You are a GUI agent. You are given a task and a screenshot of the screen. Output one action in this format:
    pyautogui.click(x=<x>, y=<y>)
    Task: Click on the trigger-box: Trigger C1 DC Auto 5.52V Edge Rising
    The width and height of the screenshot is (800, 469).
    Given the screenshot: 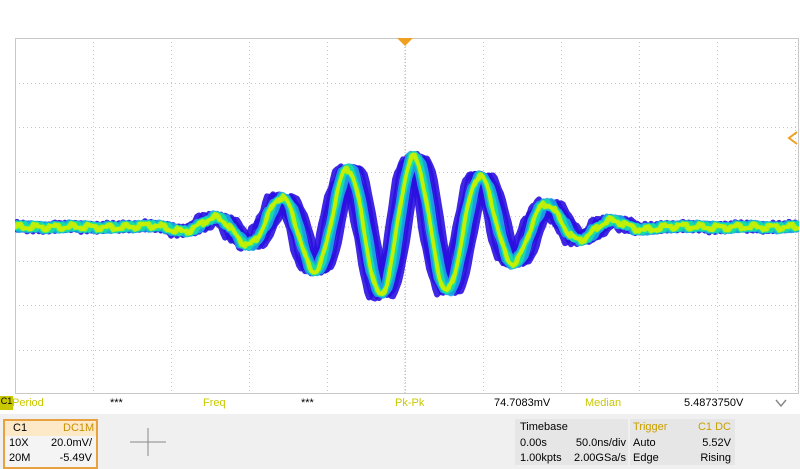 What is the action you would take?
    pyautogui.click(x=682, y=442)
    